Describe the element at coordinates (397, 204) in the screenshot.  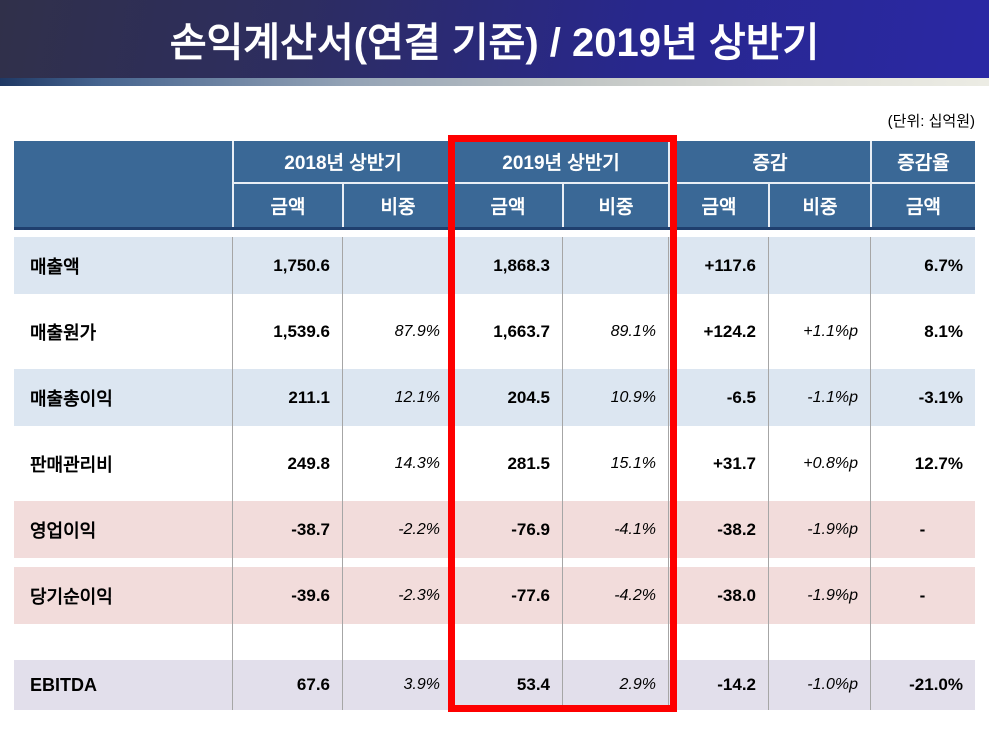
I see `subheader-2018-ratio: 비중` at that location.